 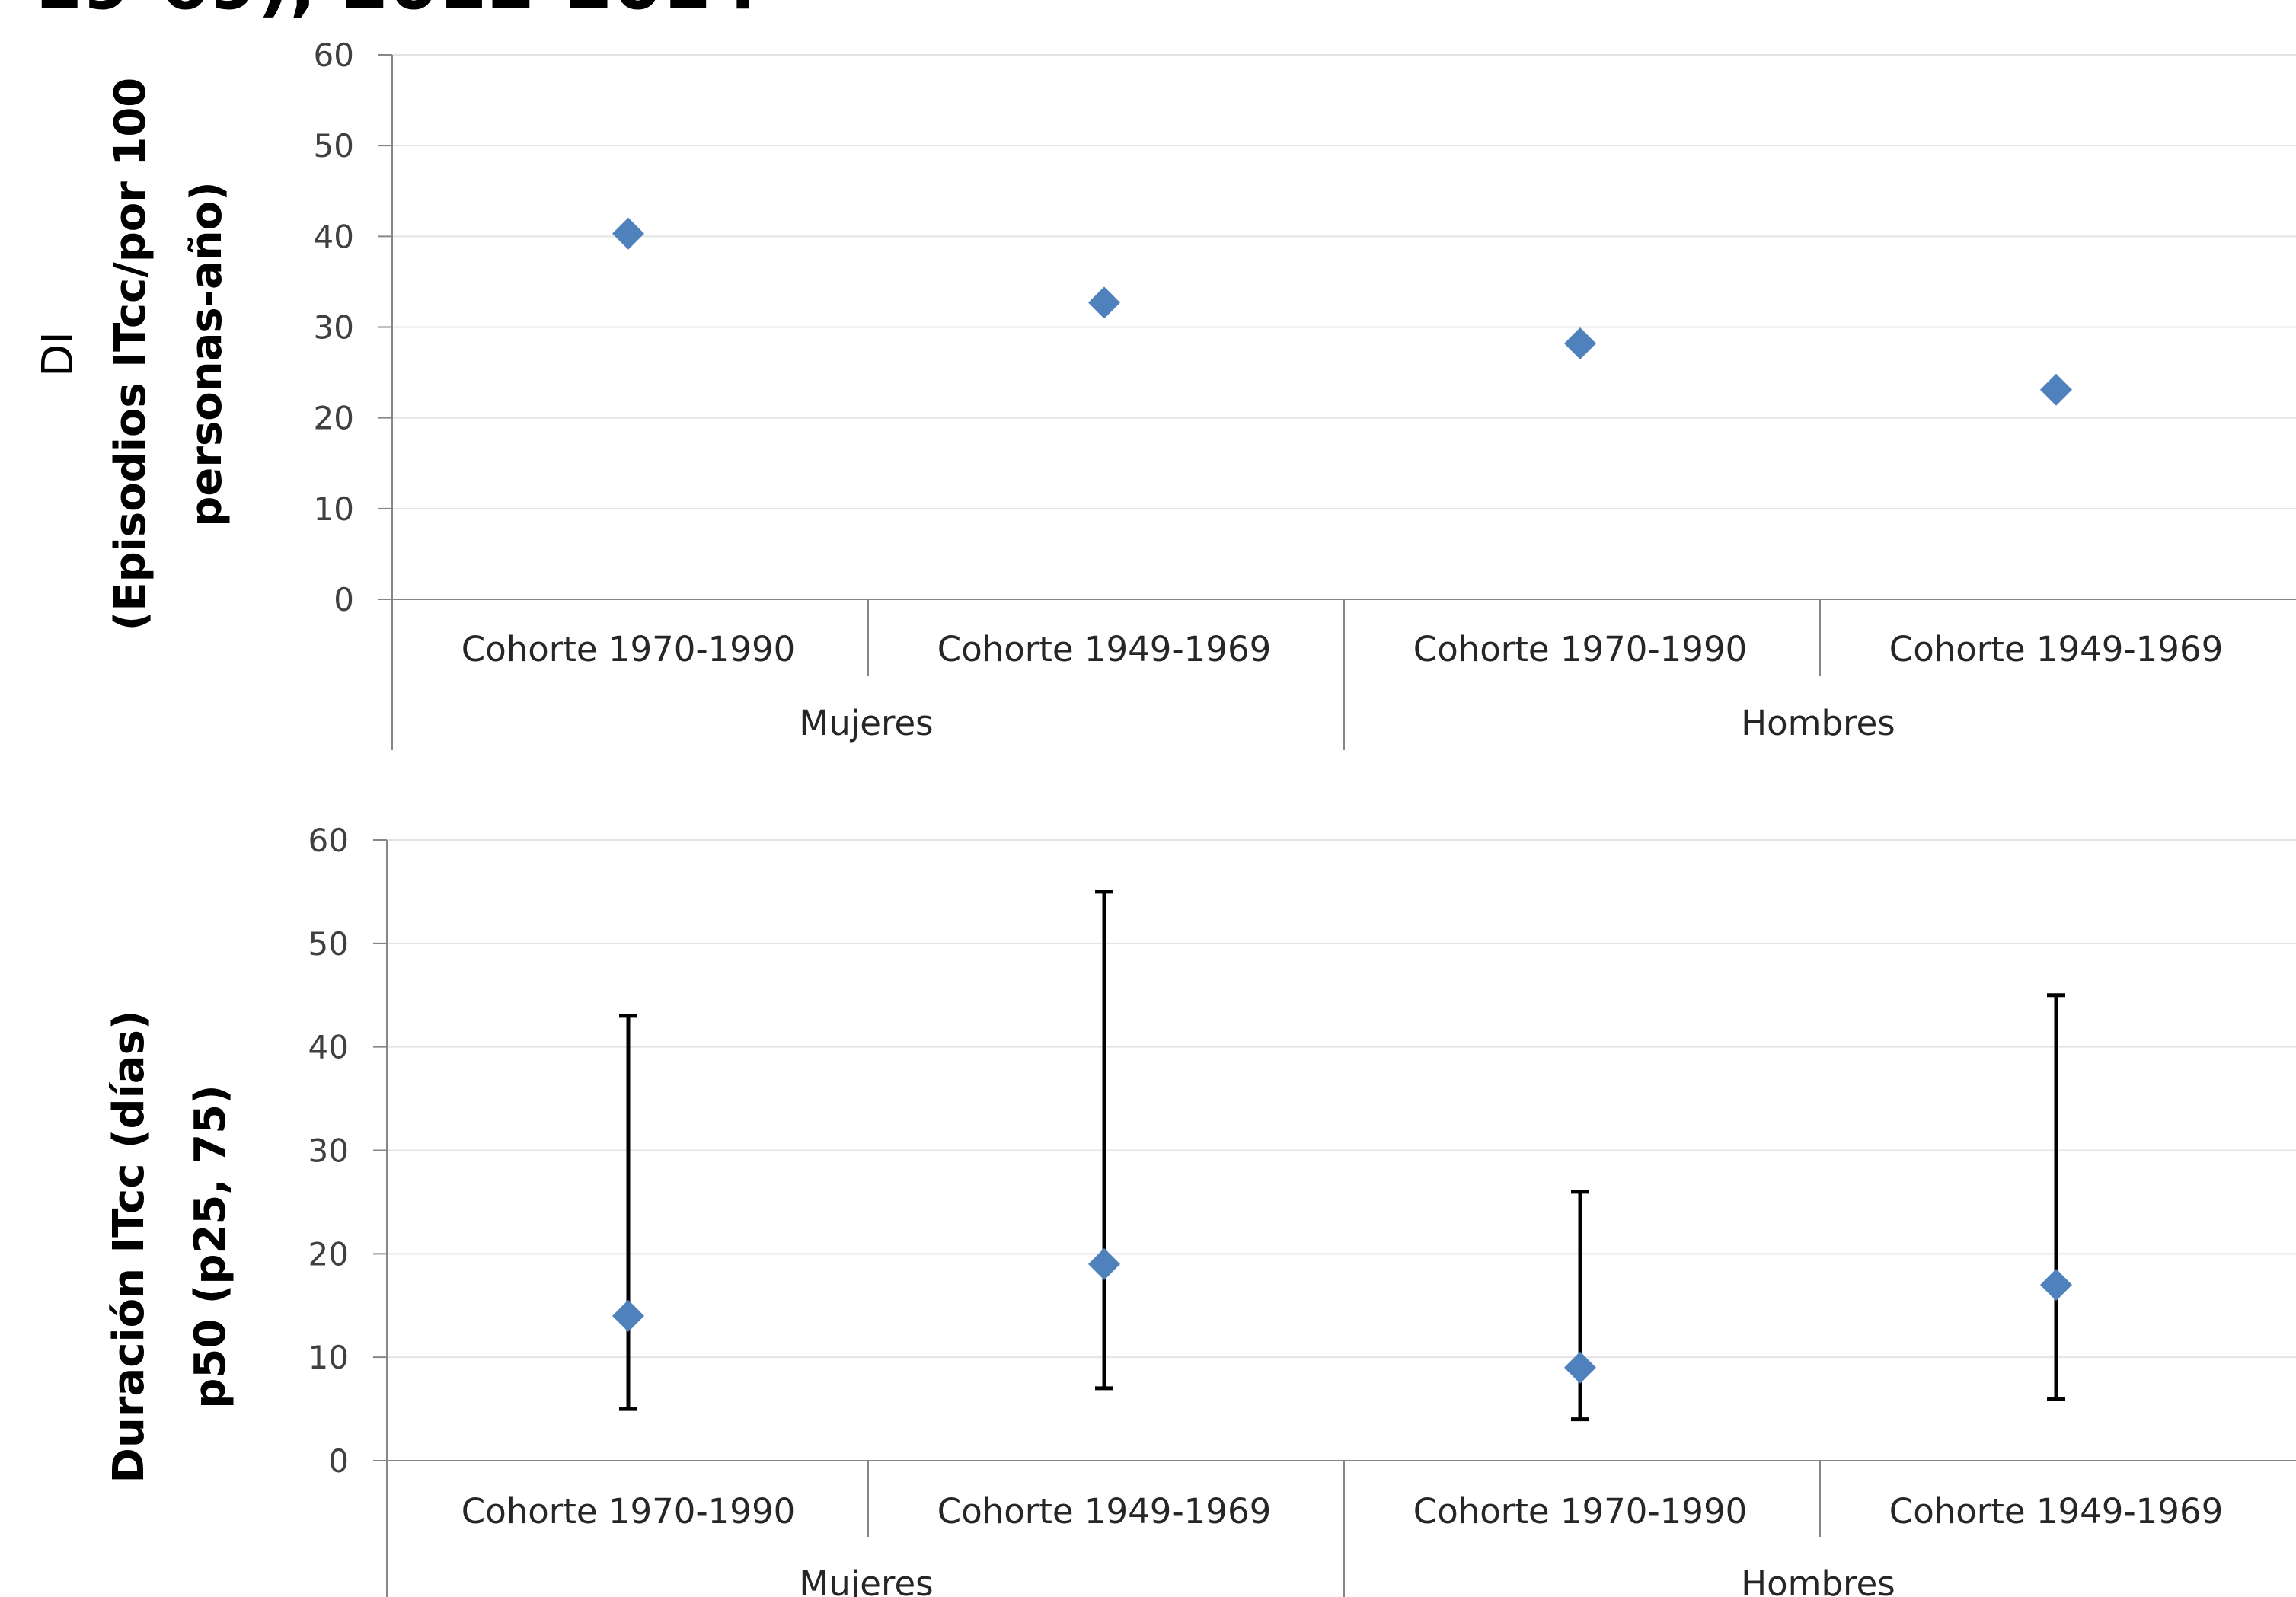 I want to click on chart-title-fragment: 19-69), 2012-2014, so click(x=397, y=12).